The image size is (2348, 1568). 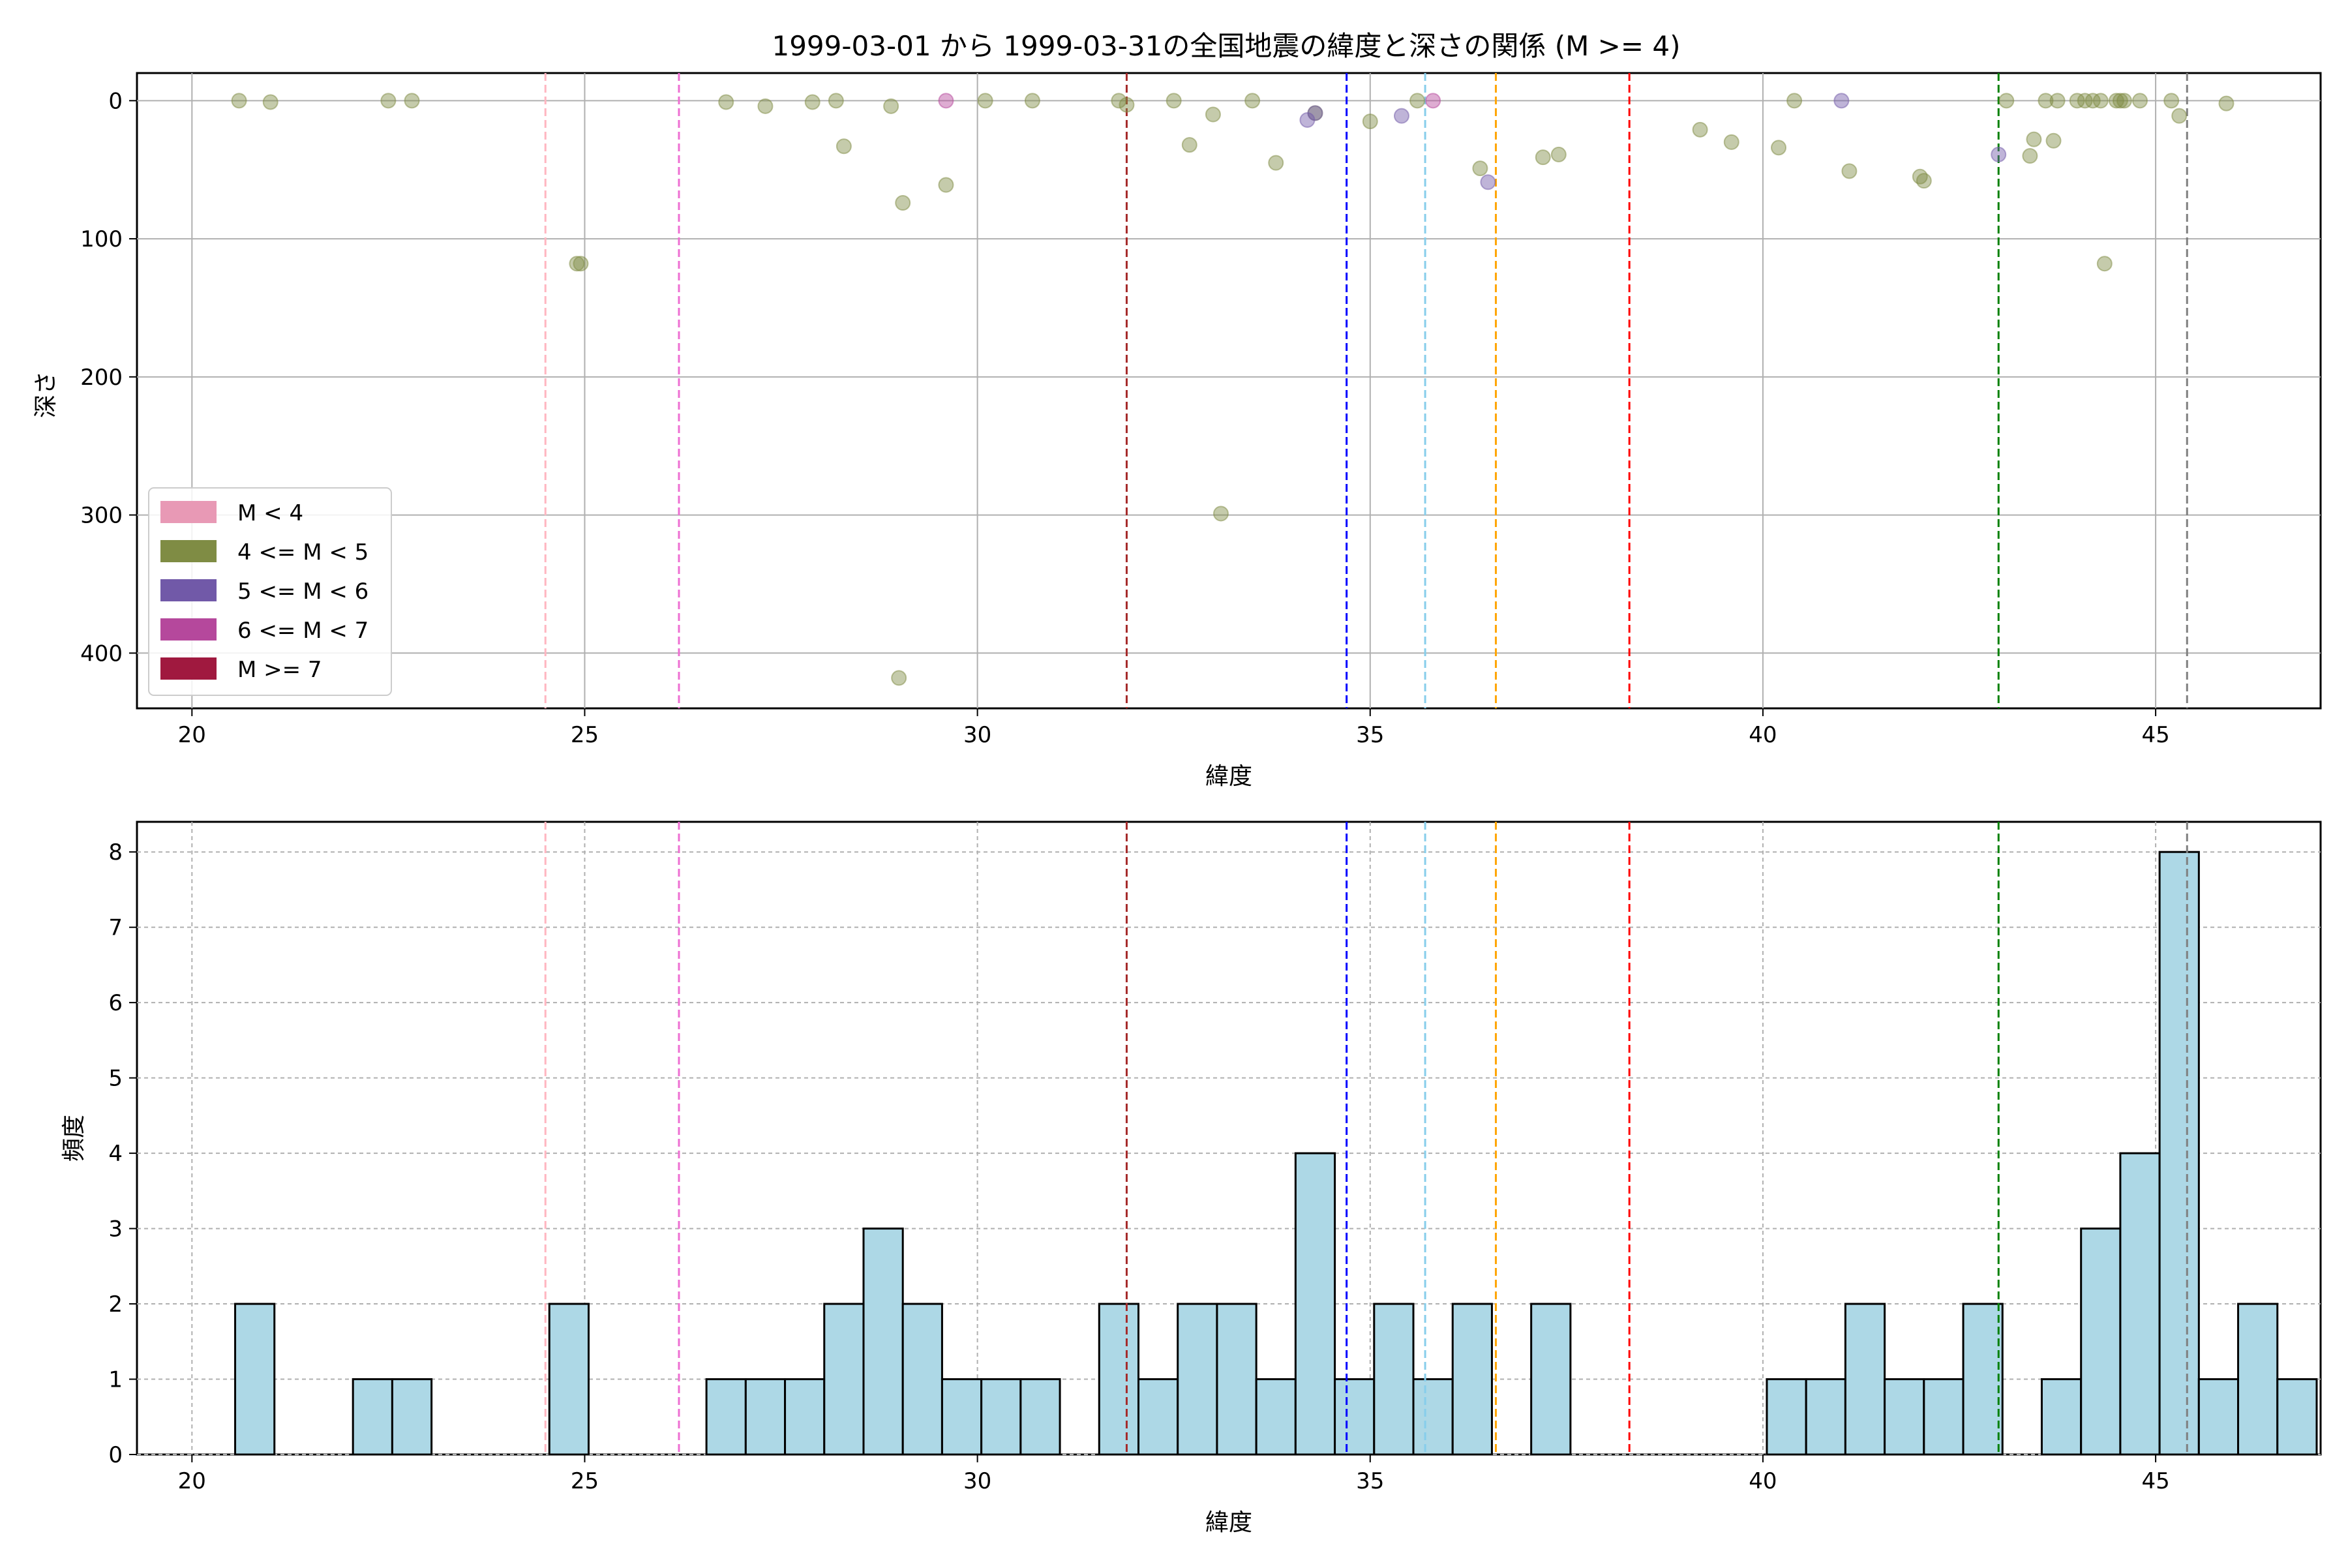 What do you see at coordinates (101, 239) in the screenshot?
I see `scatter-y-tick-label: 100` at bounding box center [101, 239].